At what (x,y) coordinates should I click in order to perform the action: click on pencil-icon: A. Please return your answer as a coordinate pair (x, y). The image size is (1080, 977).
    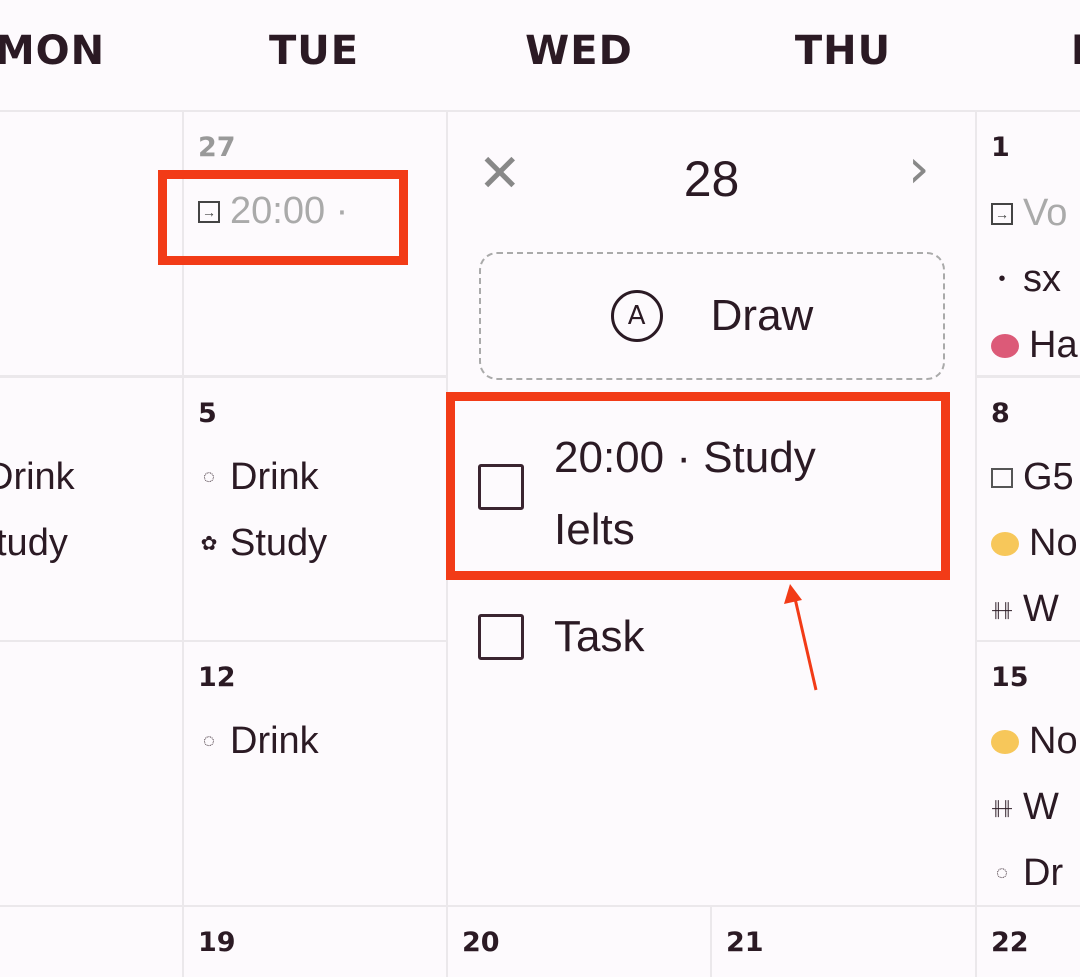
    Looking at the image, I should click on (636, 316).